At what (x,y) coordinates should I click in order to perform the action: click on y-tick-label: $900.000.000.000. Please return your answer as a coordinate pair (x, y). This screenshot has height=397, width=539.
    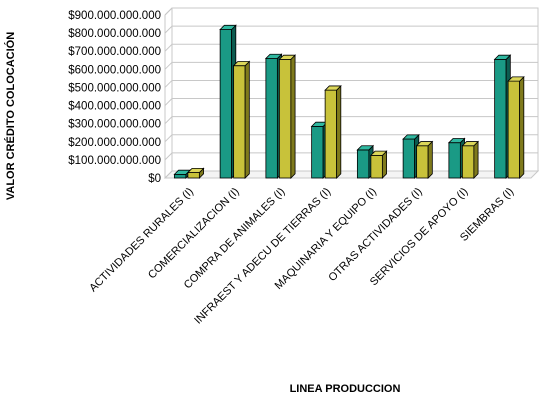
    Looking at the image, I should click on (114, 16).